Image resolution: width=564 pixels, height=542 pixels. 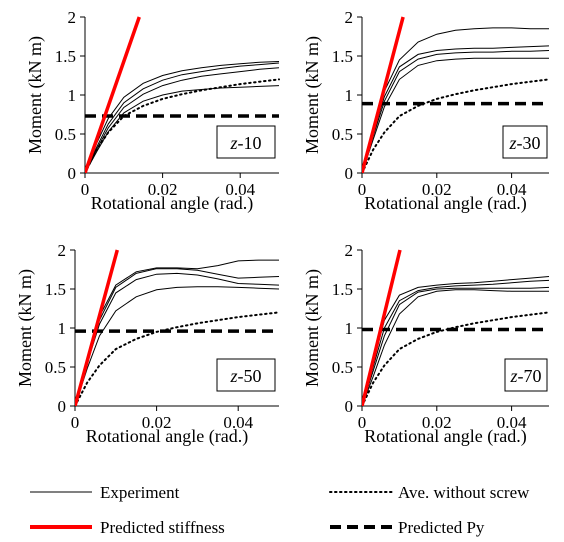 I want to click on panel-label-value: -70, so click(x=530, y=376).